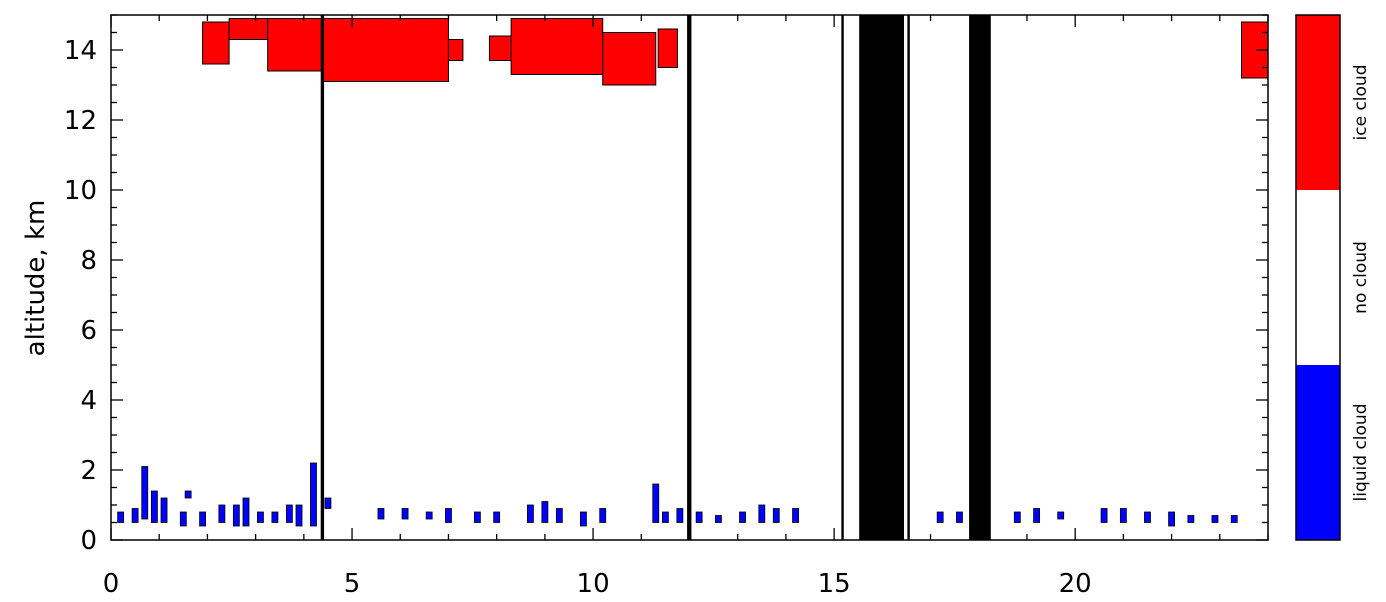 The width and height of the screenshot is (1386, 602). What do you see at coordinates (593, 584) in the screenshot?
I see `x-tick-label: 10` at bounding box center [593, 584].